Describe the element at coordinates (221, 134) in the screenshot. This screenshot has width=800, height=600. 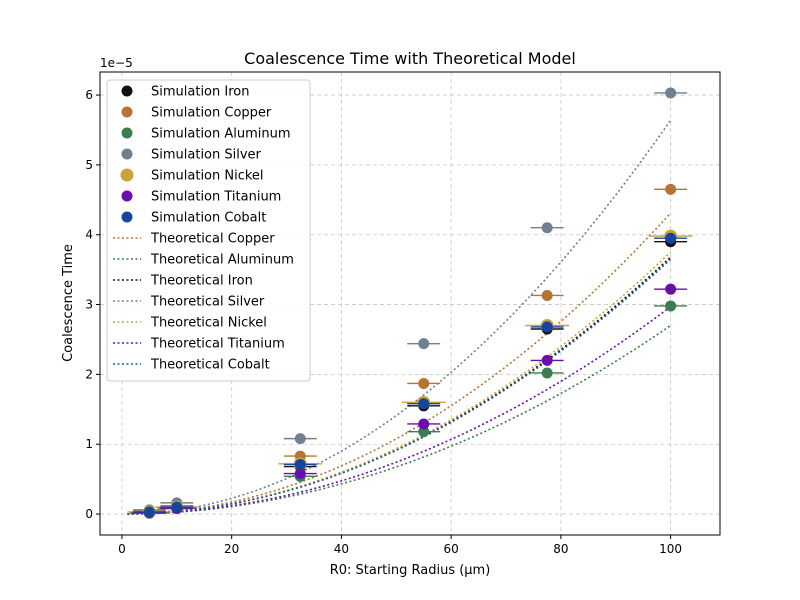
I see `legend-label: Simulation Aluminum` at that location.